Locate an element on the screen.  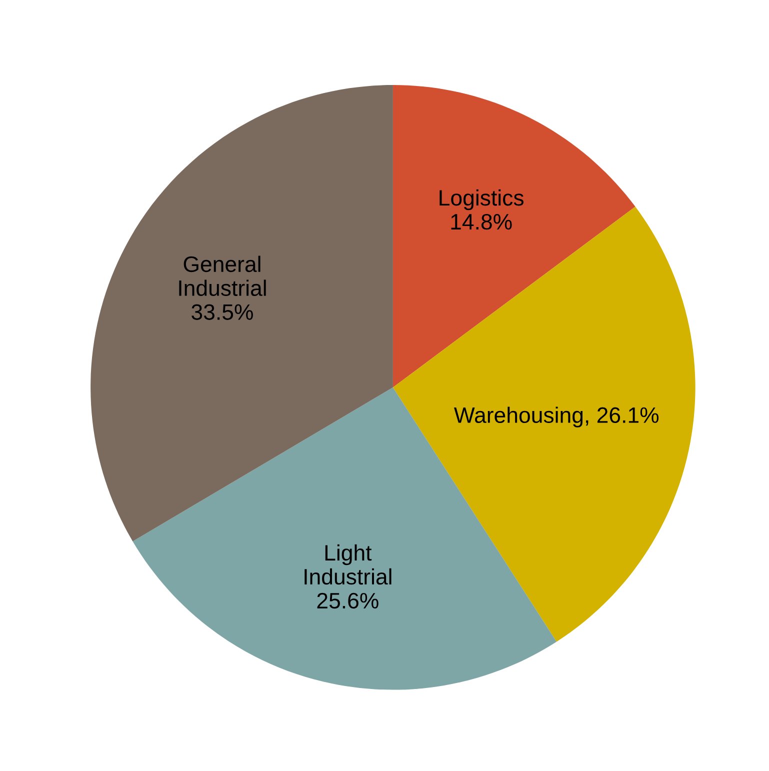
slice-label: Logistics is located at coordinates (482, 199).